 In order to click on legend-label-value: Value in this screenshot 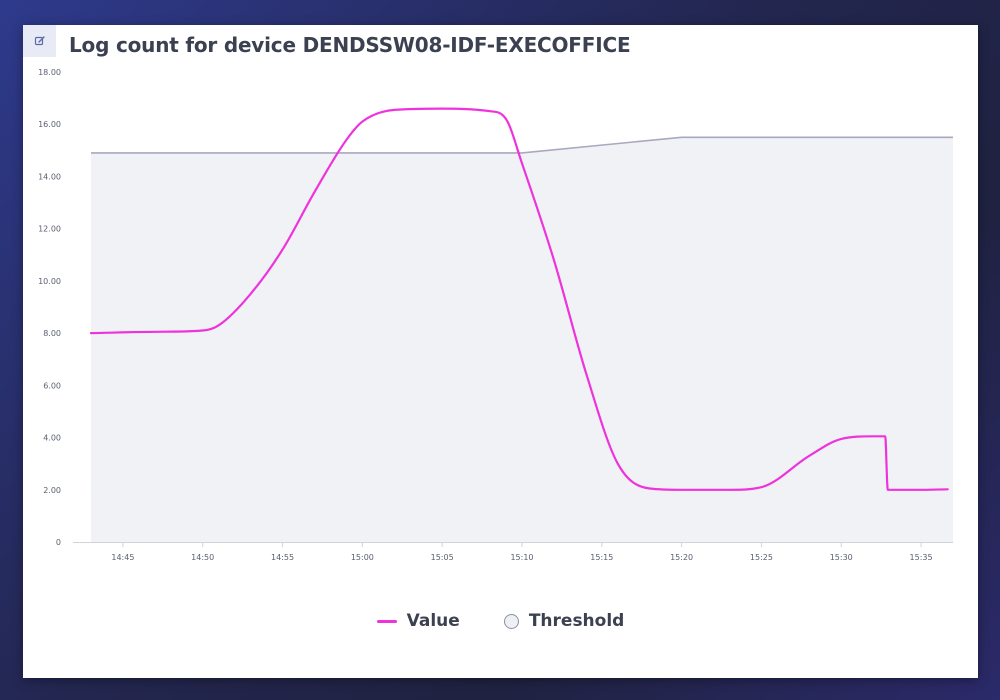, I will do `click(433, 621)`.